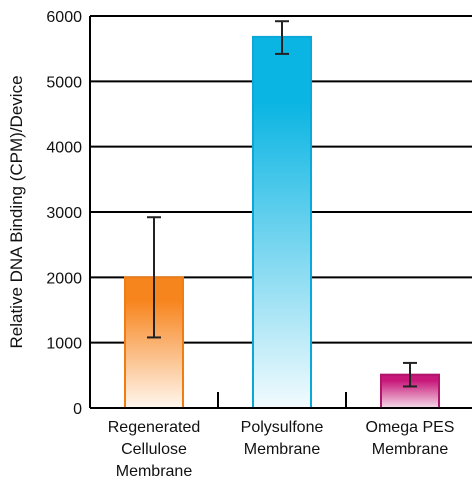 This screenshot has height=488, width=472. I want to click on x-tick-label: Omega PES, so click(410, 427).